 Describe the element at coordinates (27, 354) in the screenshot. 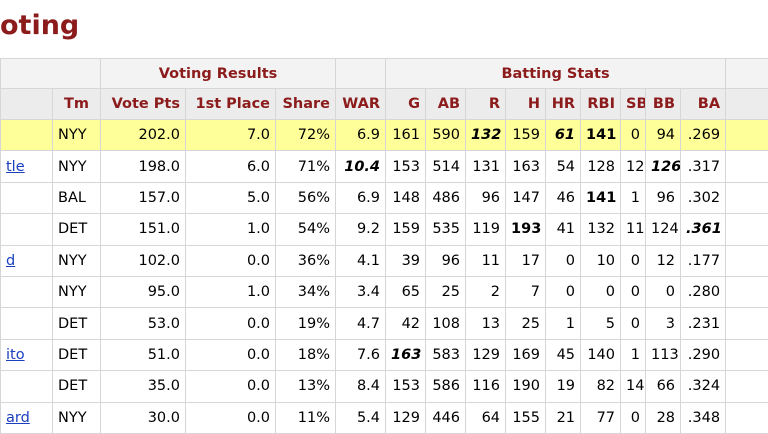

I see `player-name: ito` at that location.